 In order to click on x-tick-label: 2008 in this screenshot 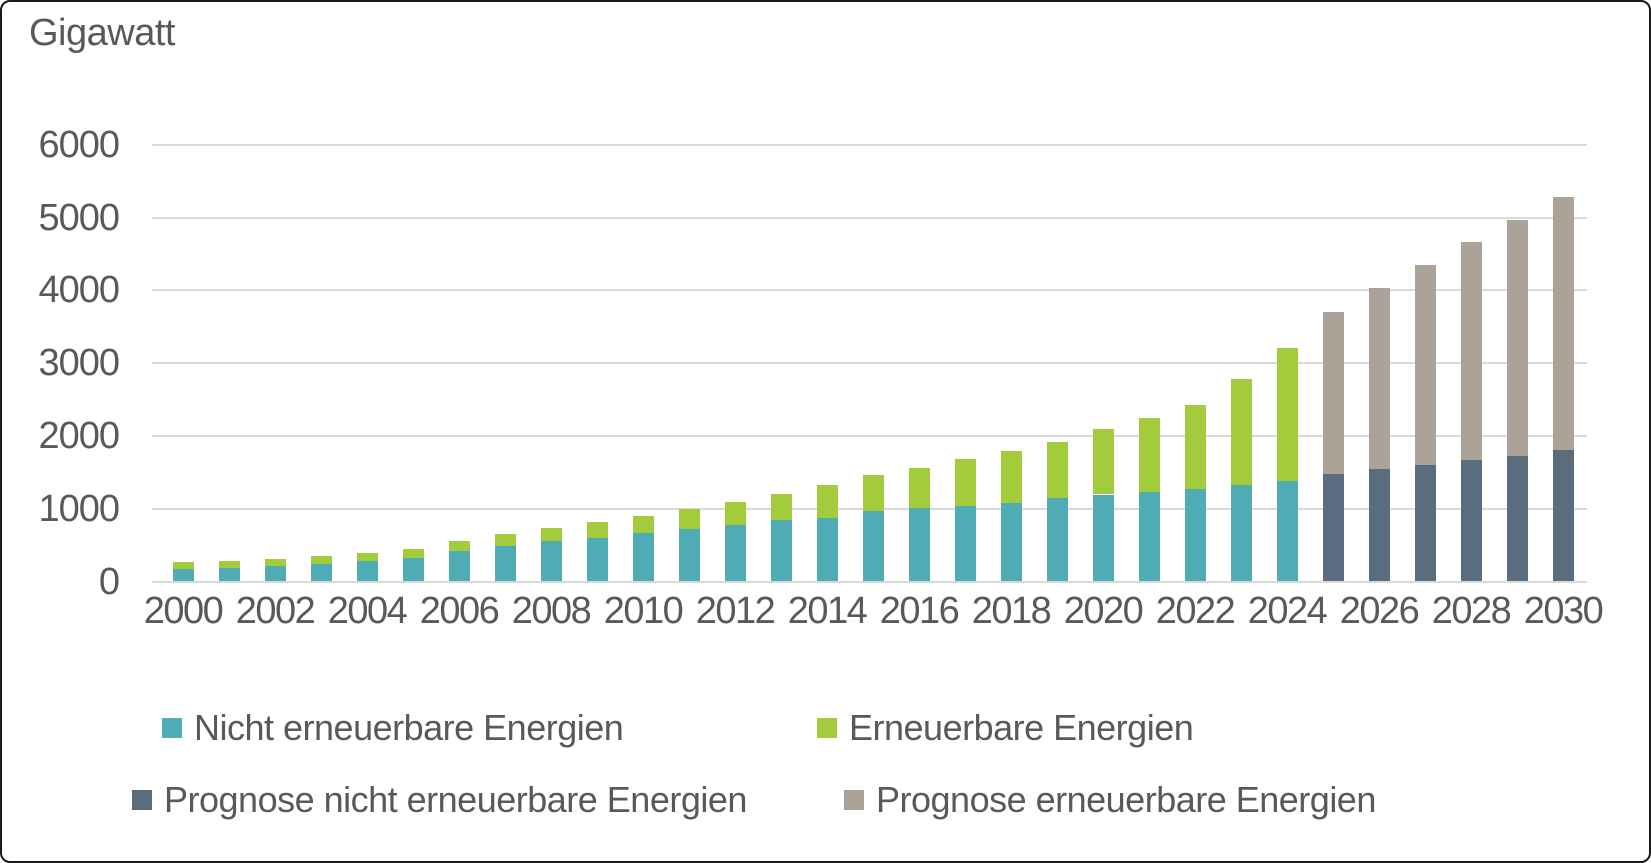, I will do `click(551, 611)`.